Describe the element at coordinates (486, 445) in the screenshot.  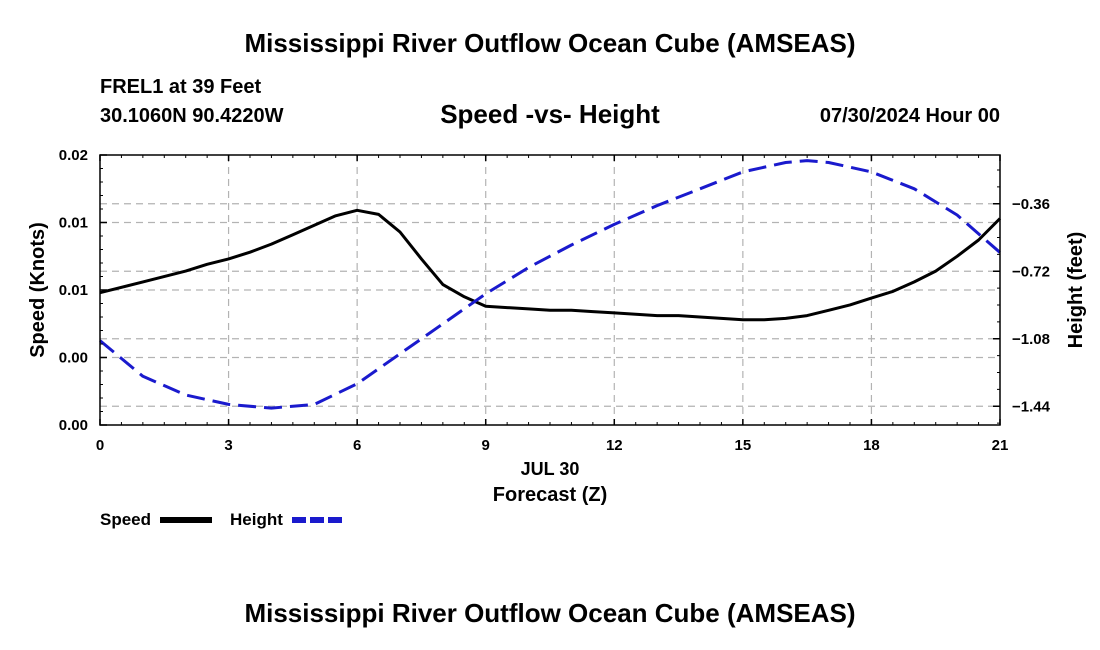
I see `x-tick-label: 9` at that location.